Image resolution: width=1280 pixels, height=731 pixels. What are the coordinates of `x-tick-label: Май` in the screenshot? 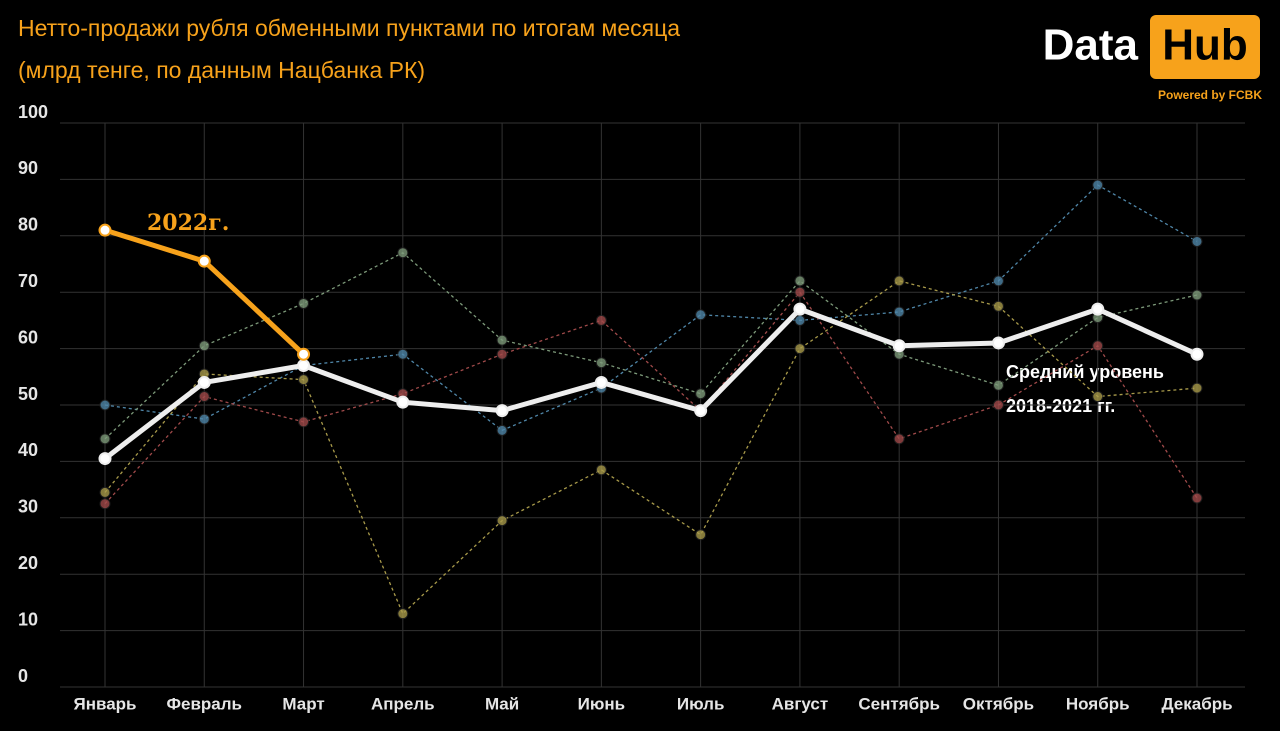 It's located at (502, 703).